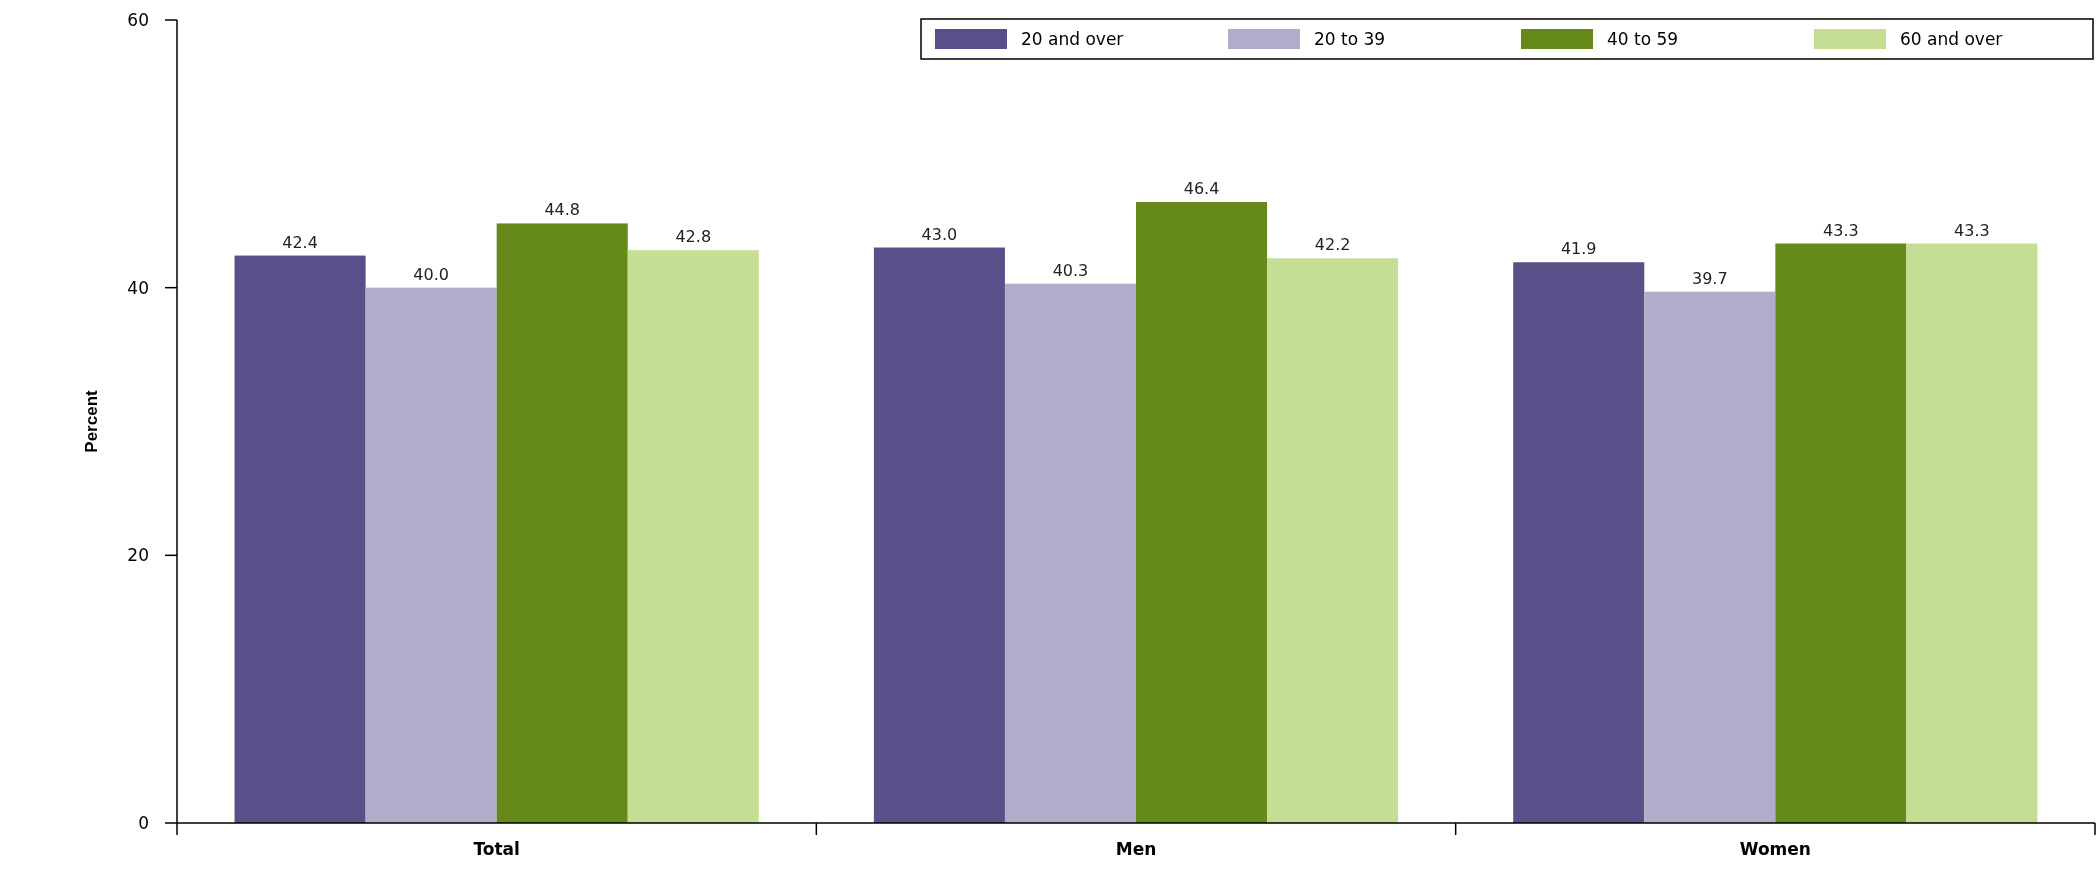  Describe the element at coordinates (91, 421) in the screenshot. I see `y-axis-title: Percent` at that location.